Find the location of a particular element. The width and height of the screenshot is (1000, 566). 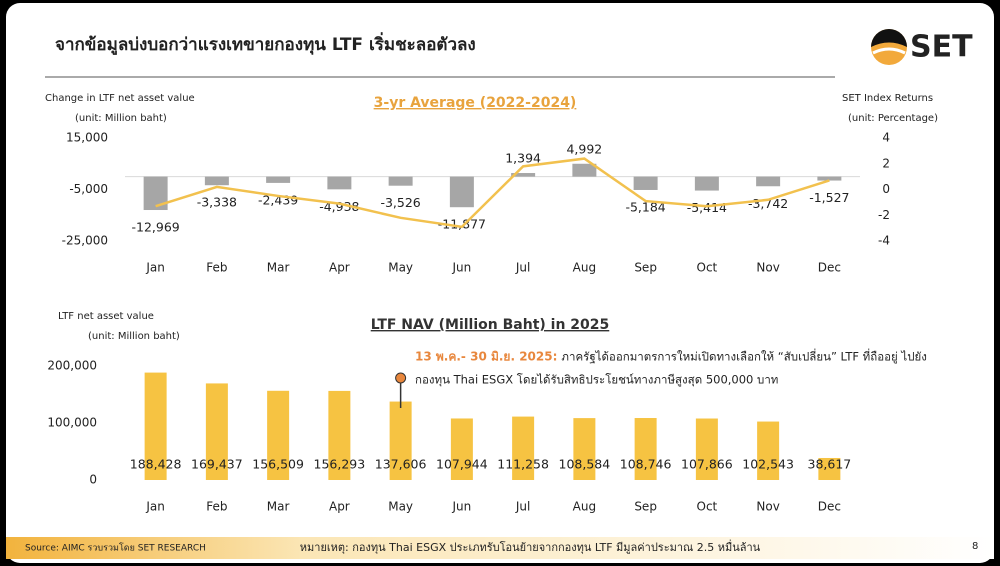

data-label: 4,992 is located at coordinates (584, 148).